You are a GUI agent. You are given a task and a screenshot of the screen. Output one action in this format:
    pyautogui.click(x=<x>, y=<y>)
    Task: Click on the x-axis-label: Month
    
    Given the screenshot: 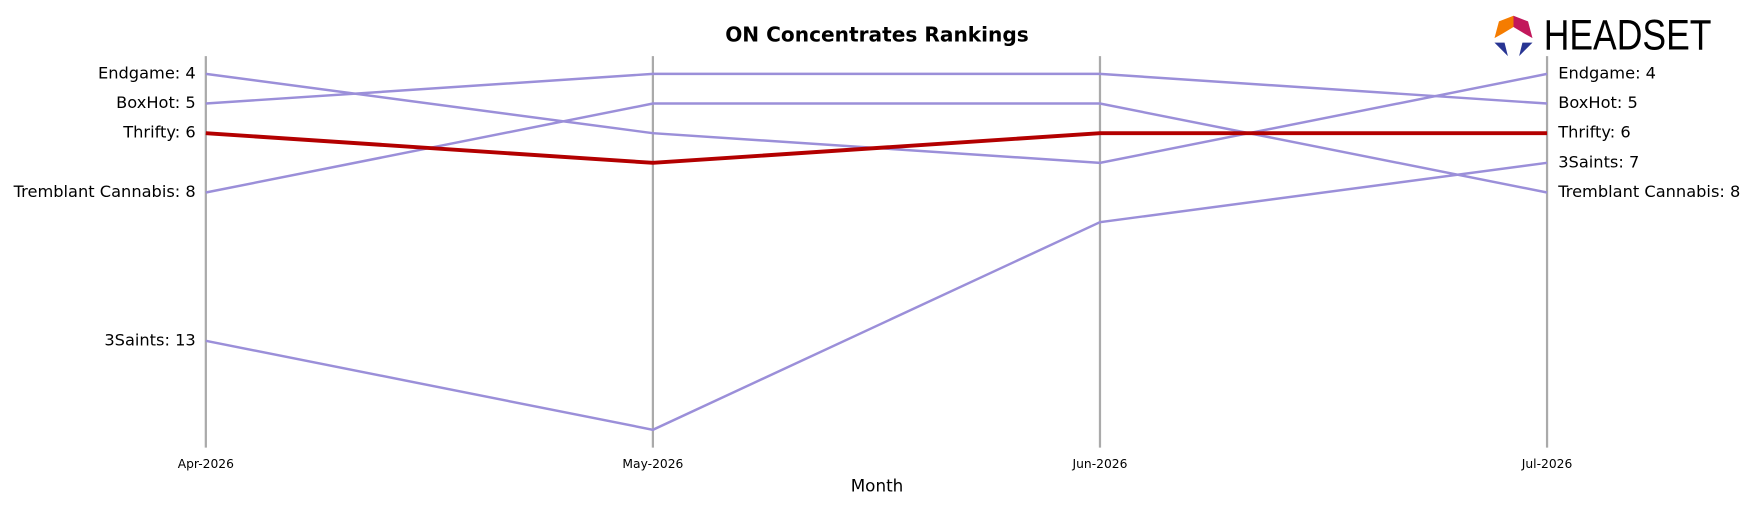 What is the action you would take?
    pyautogui.click(x=877, y=486)
    